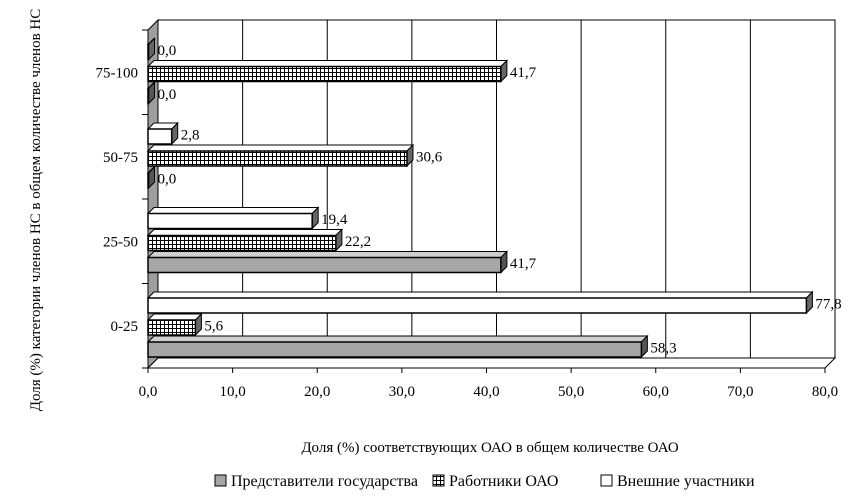 This screenshot has height=501, width=862. Describe the element at coordinates (486, 392) in the screenshot. I see `x-tick-label: 40,0` at that location.